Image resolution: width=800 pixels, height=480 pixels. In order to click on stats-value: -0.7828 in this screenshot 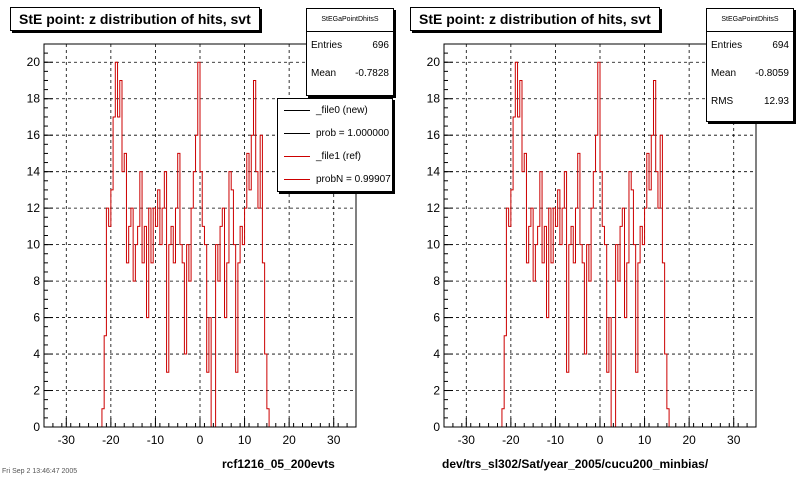, I will do `click(372, 73)`.